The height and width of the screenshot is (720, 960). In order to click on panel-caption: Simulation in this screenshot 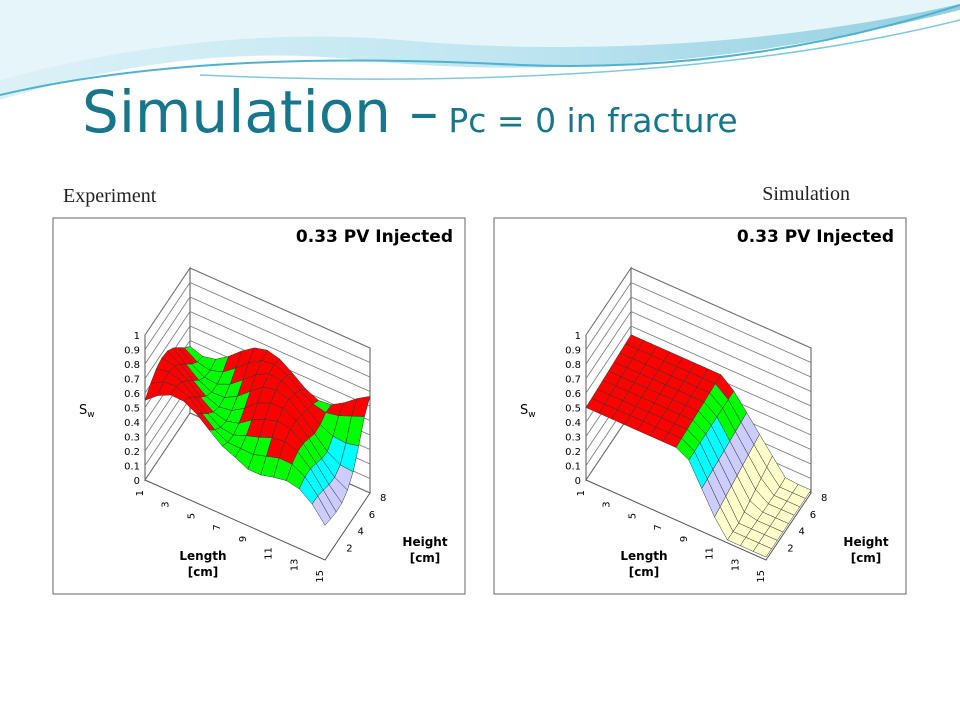, I will do `click(806, 194)`.